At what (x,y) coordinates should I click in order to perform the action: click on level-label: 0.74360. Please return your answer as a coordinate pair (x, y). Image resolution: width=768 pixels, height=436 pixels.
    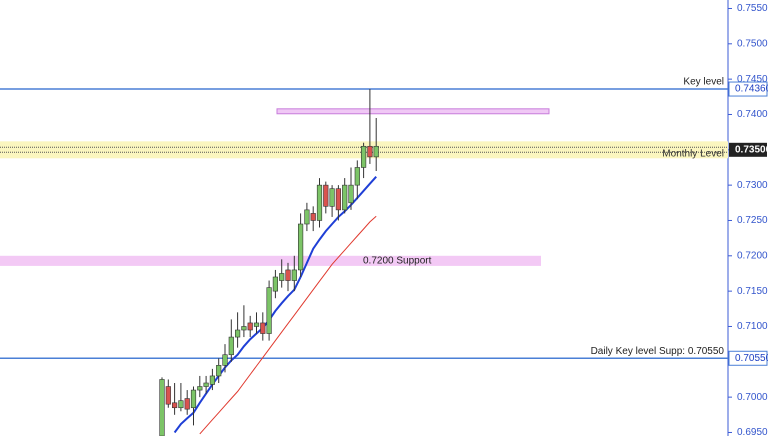
    Looking at the image, I should click on (751, 89).